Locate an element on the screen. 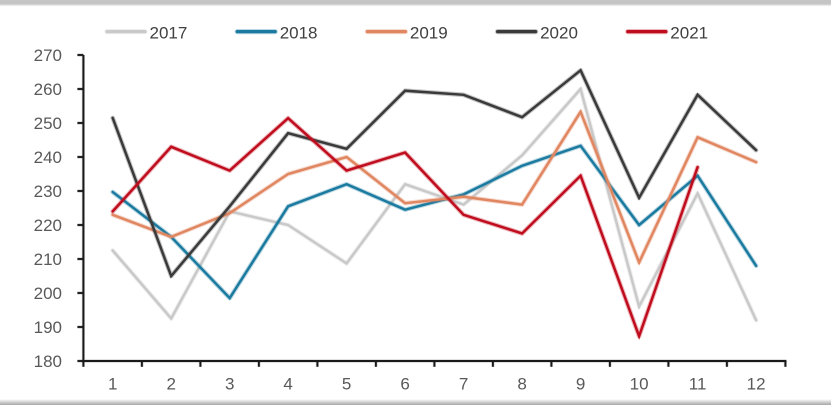 This screenshot has width=831, height=405. svg-text: 180 is located at coordinates (48, 361).